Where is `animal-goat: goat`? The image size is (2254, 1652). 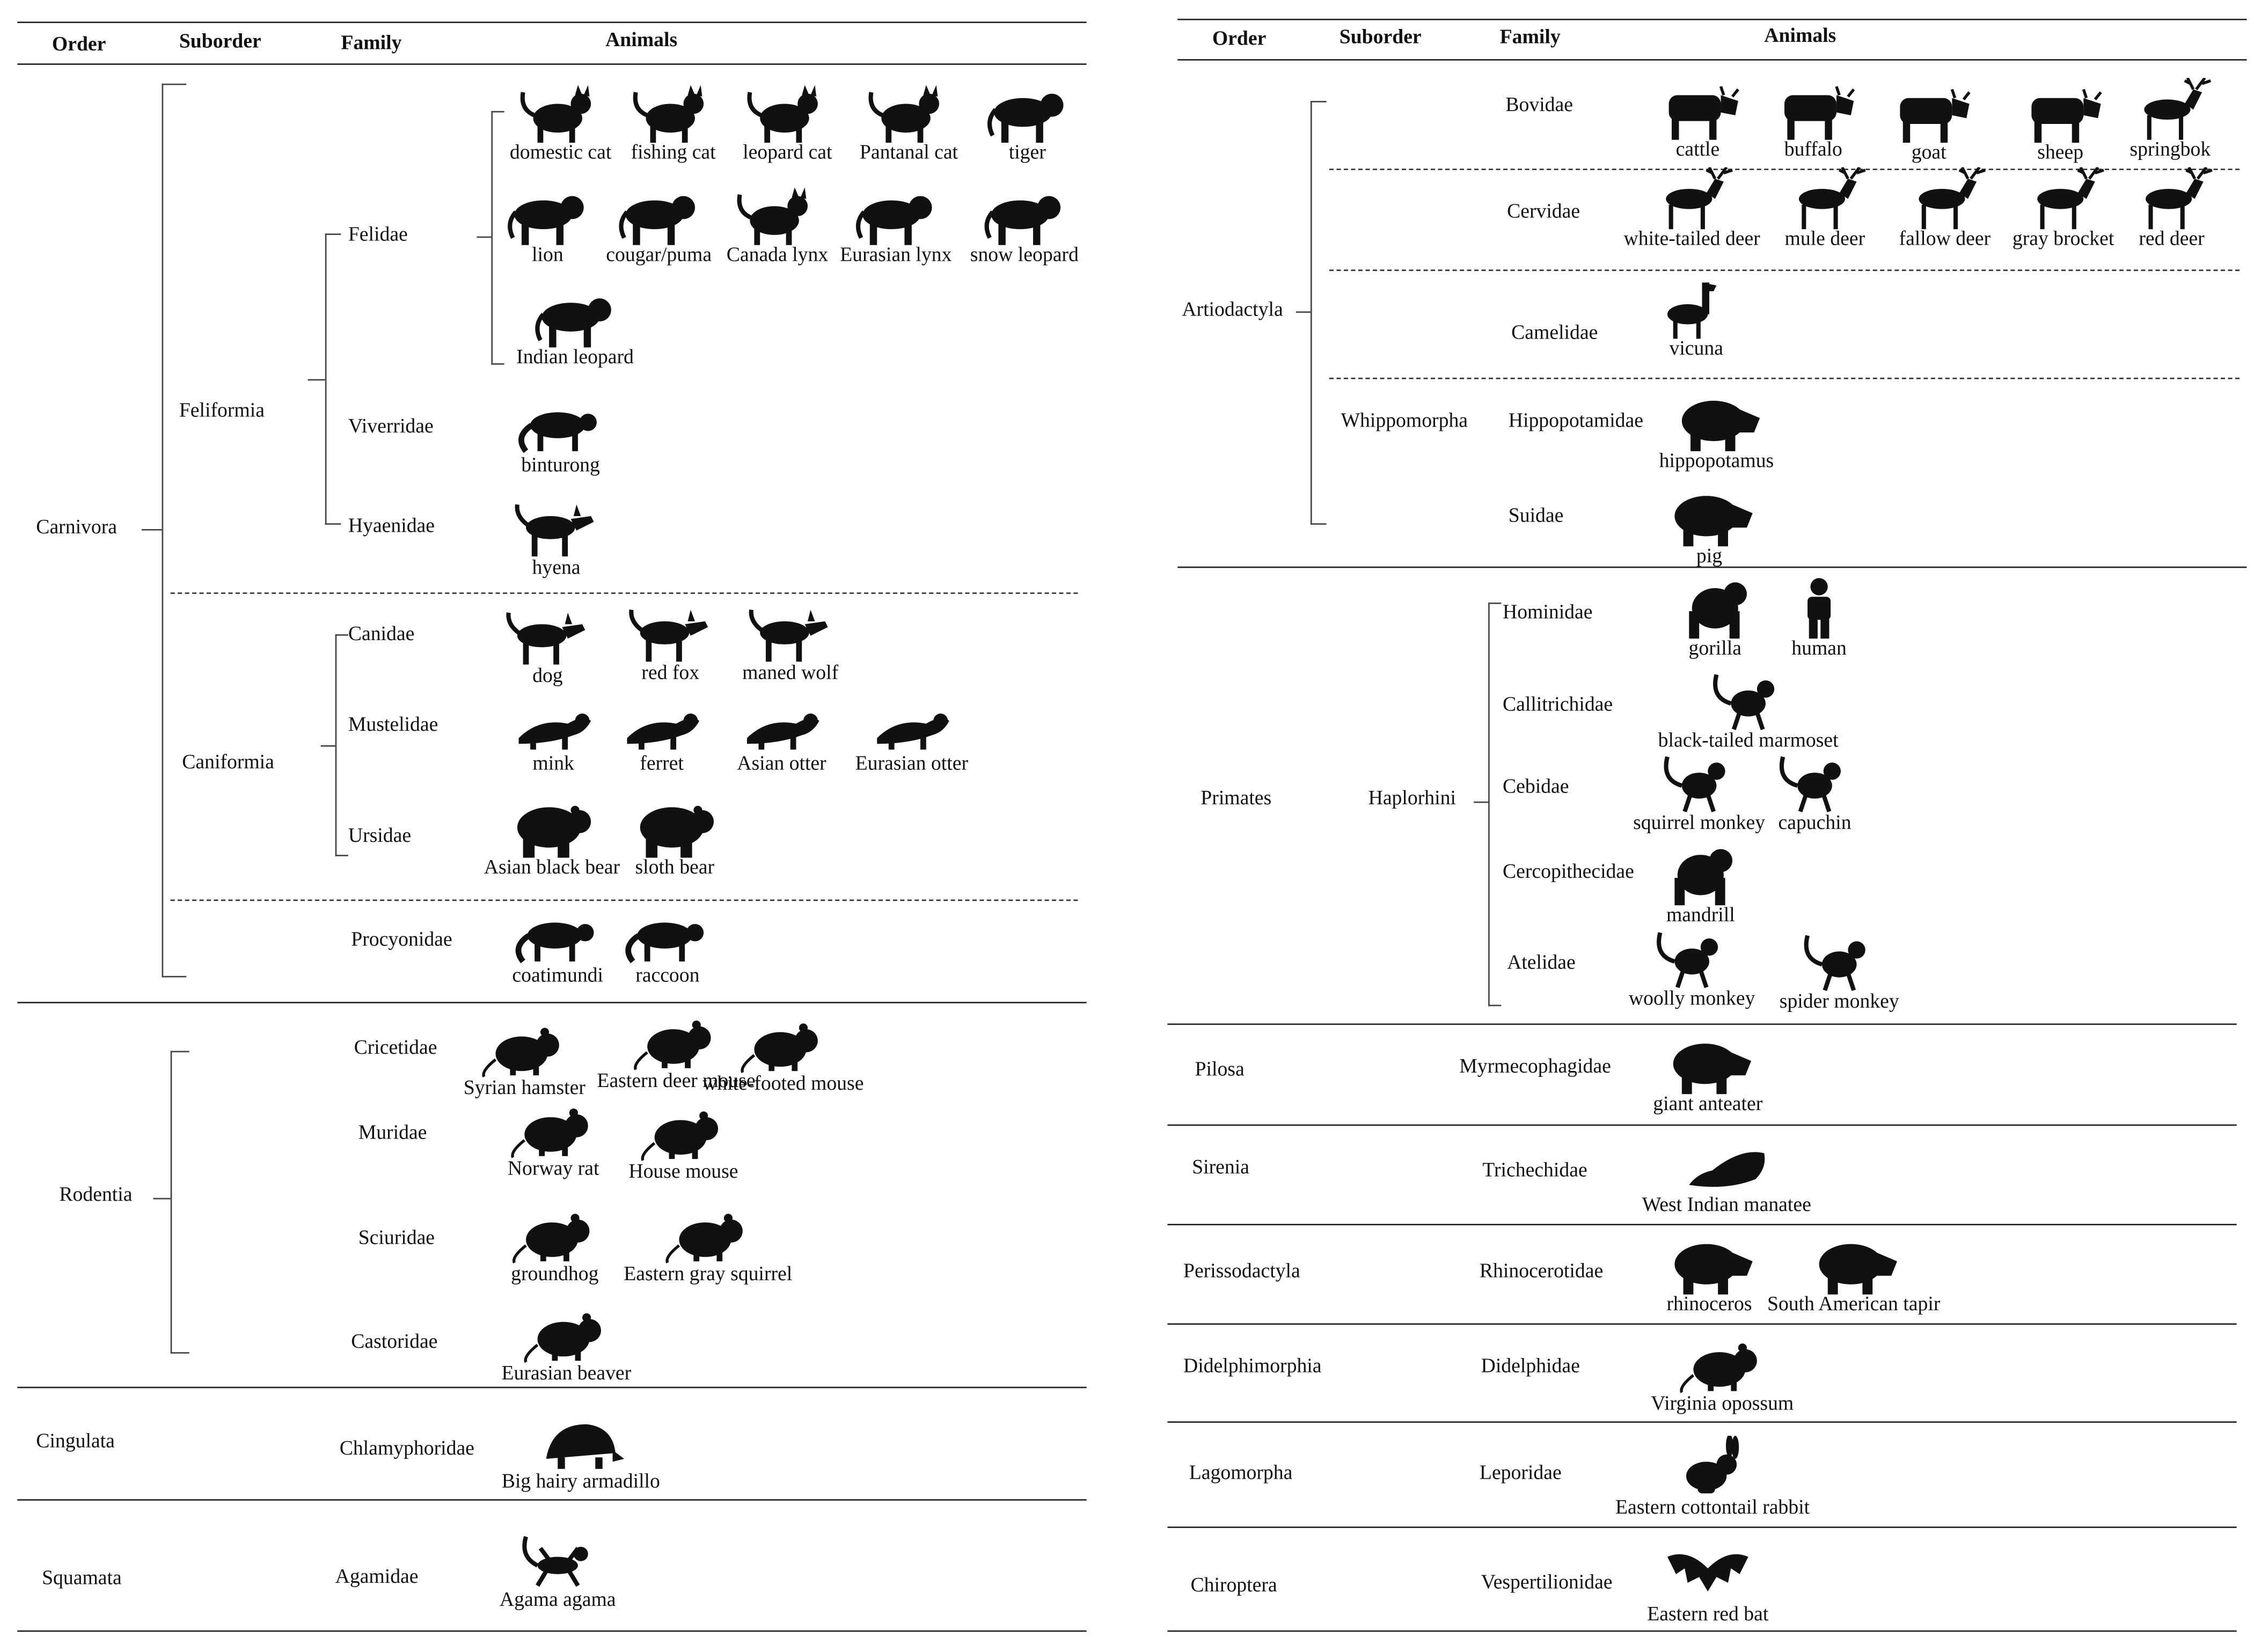 animal-goat: goat is located at coordinates (1929, 122).